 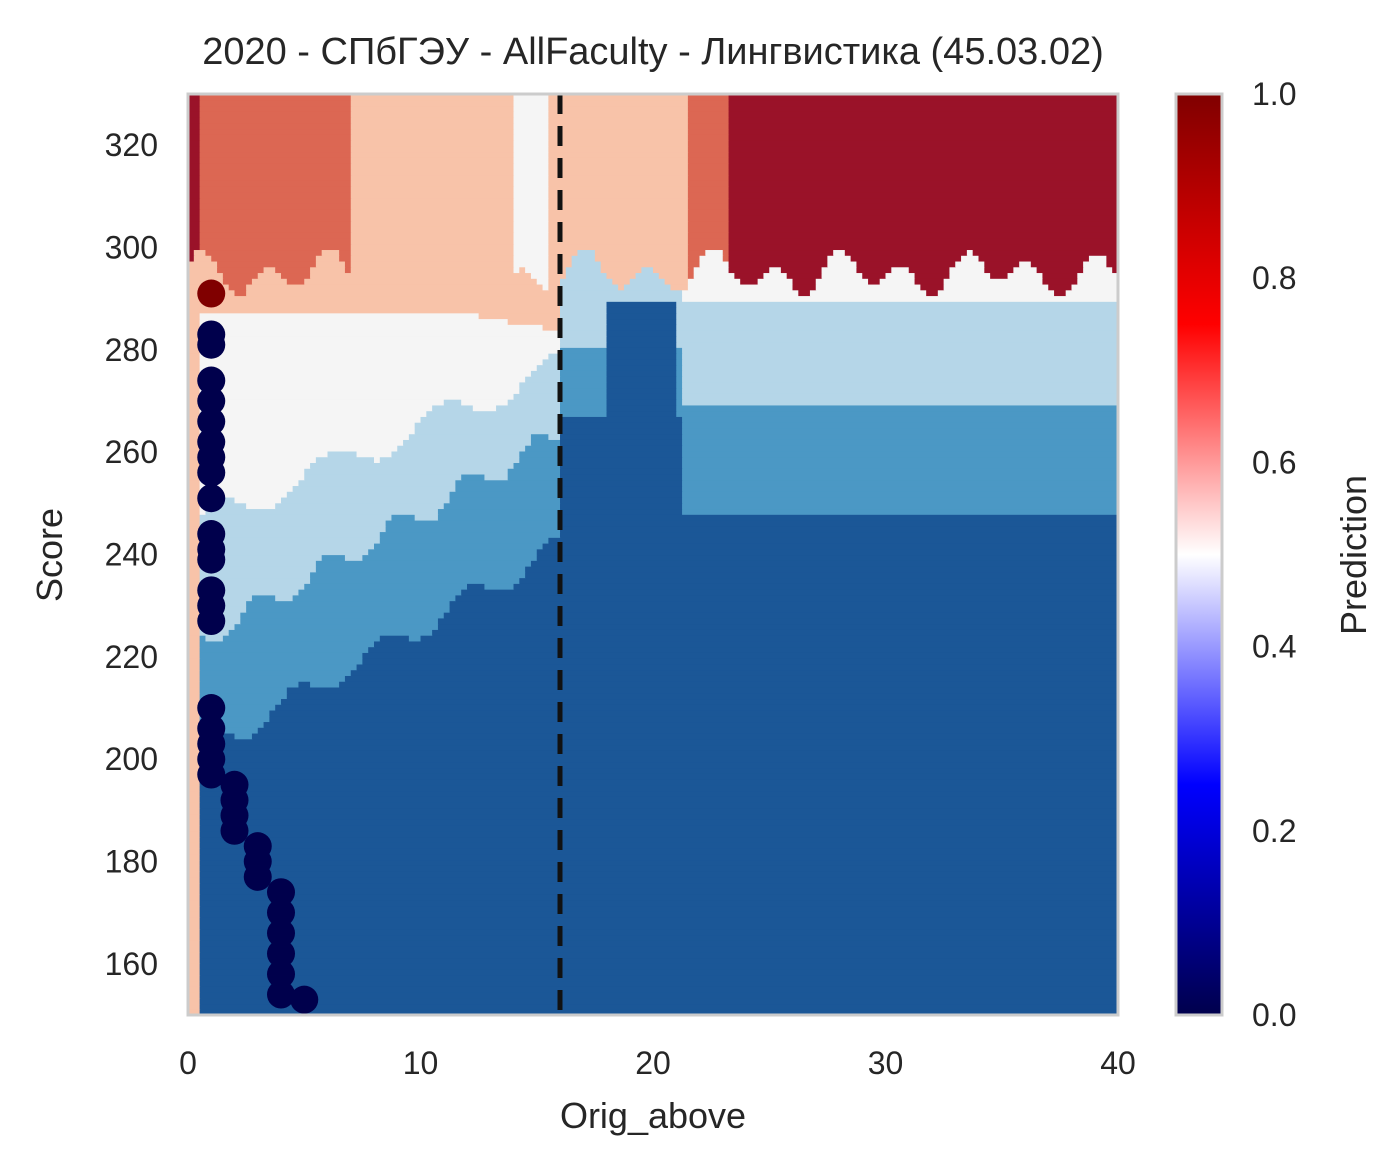 What do you see at coordinates (1353, 555) in the screenshot?
I see `colorbar-label: Prediction` at bounding box center [1353, 555].